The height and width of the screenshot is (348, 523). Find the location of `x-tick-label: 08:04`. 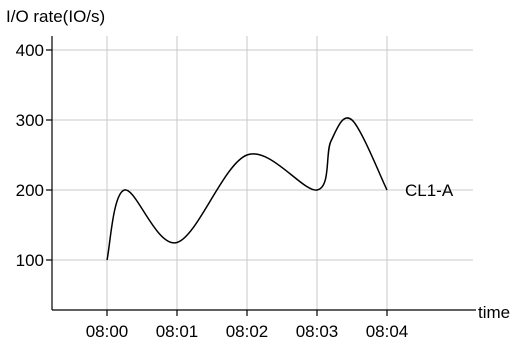

x-tick-label: 08:04 is located at coordinates (387, 331).